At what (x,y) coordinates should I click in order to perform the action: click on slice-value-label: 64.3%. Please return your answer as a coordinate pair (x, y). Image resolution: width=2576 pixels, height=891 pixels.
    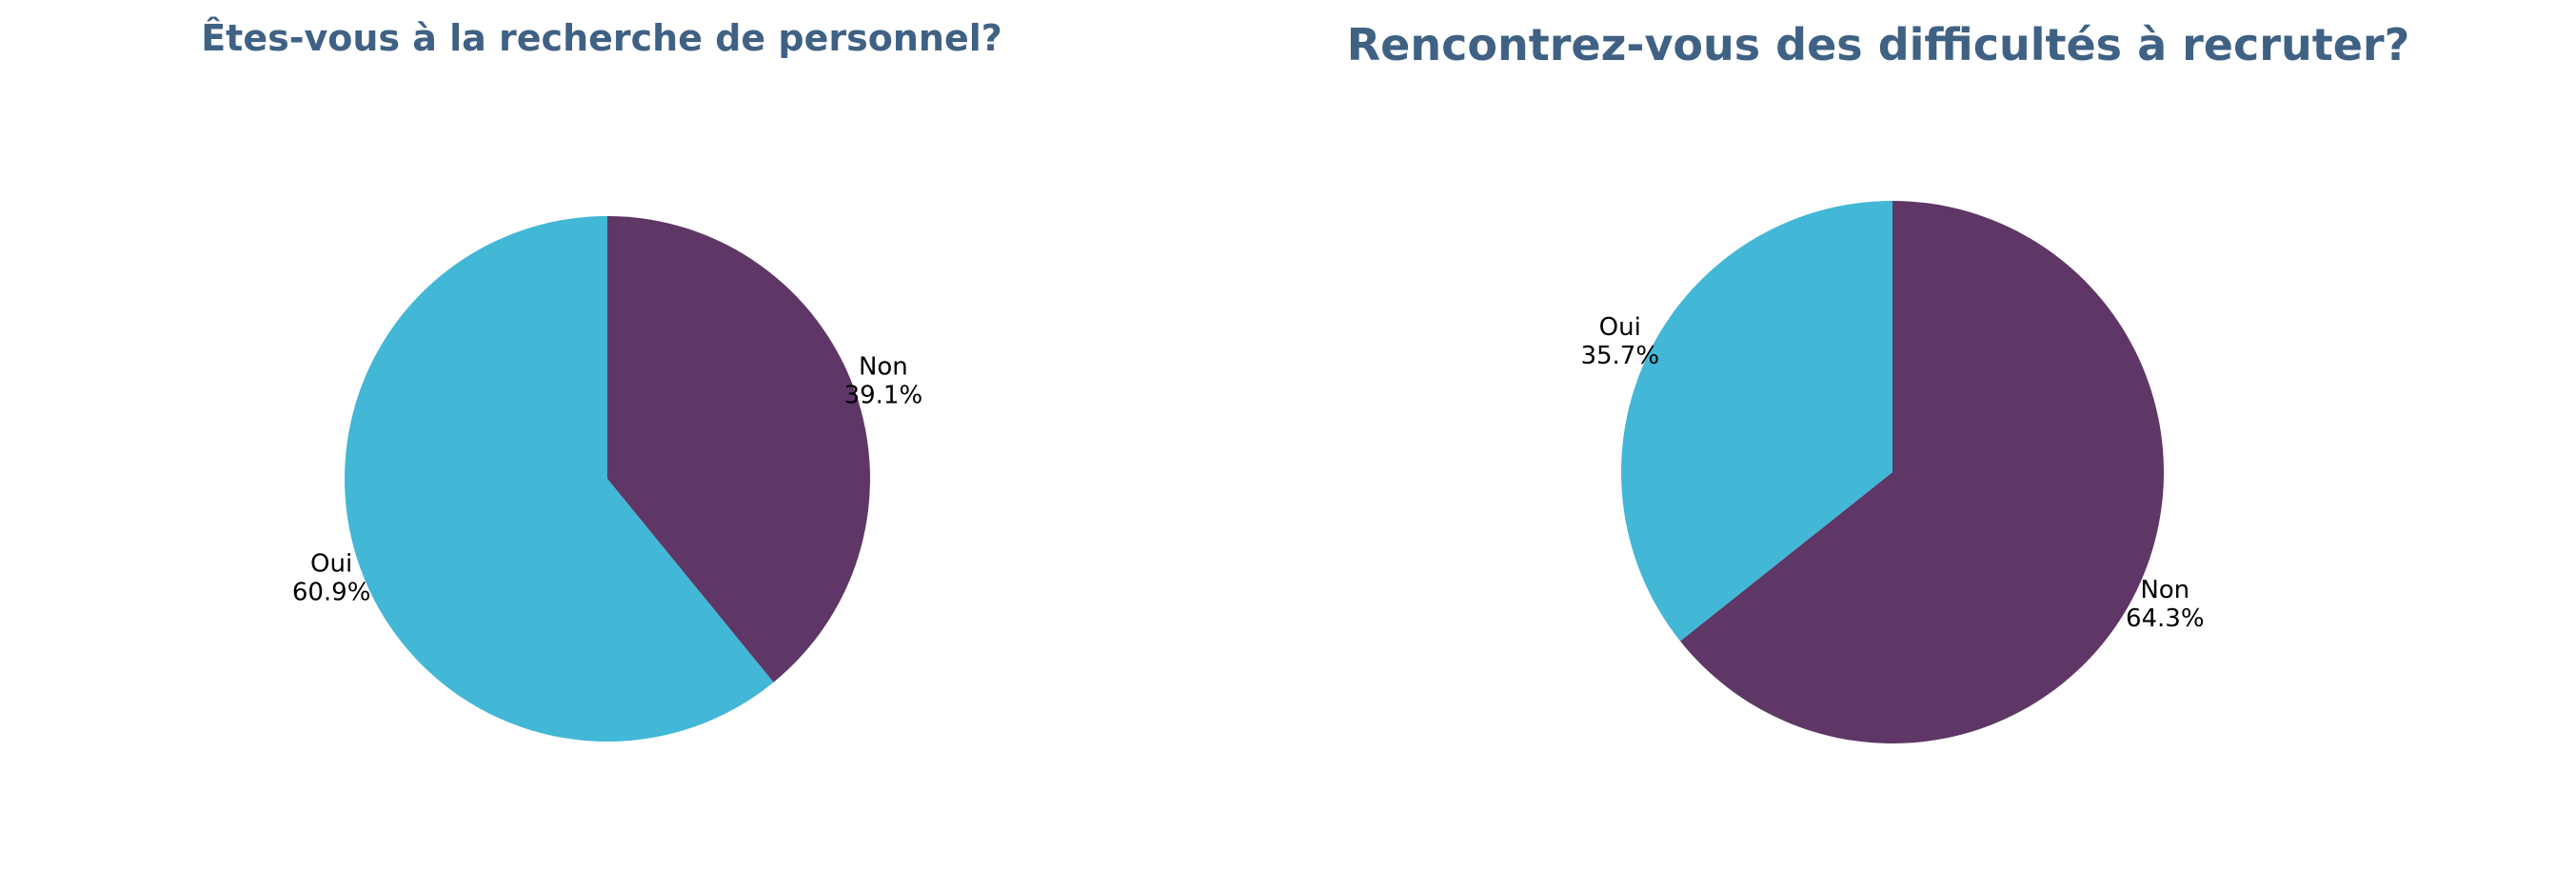
    Looking at the image, I should click on (2165, 618).